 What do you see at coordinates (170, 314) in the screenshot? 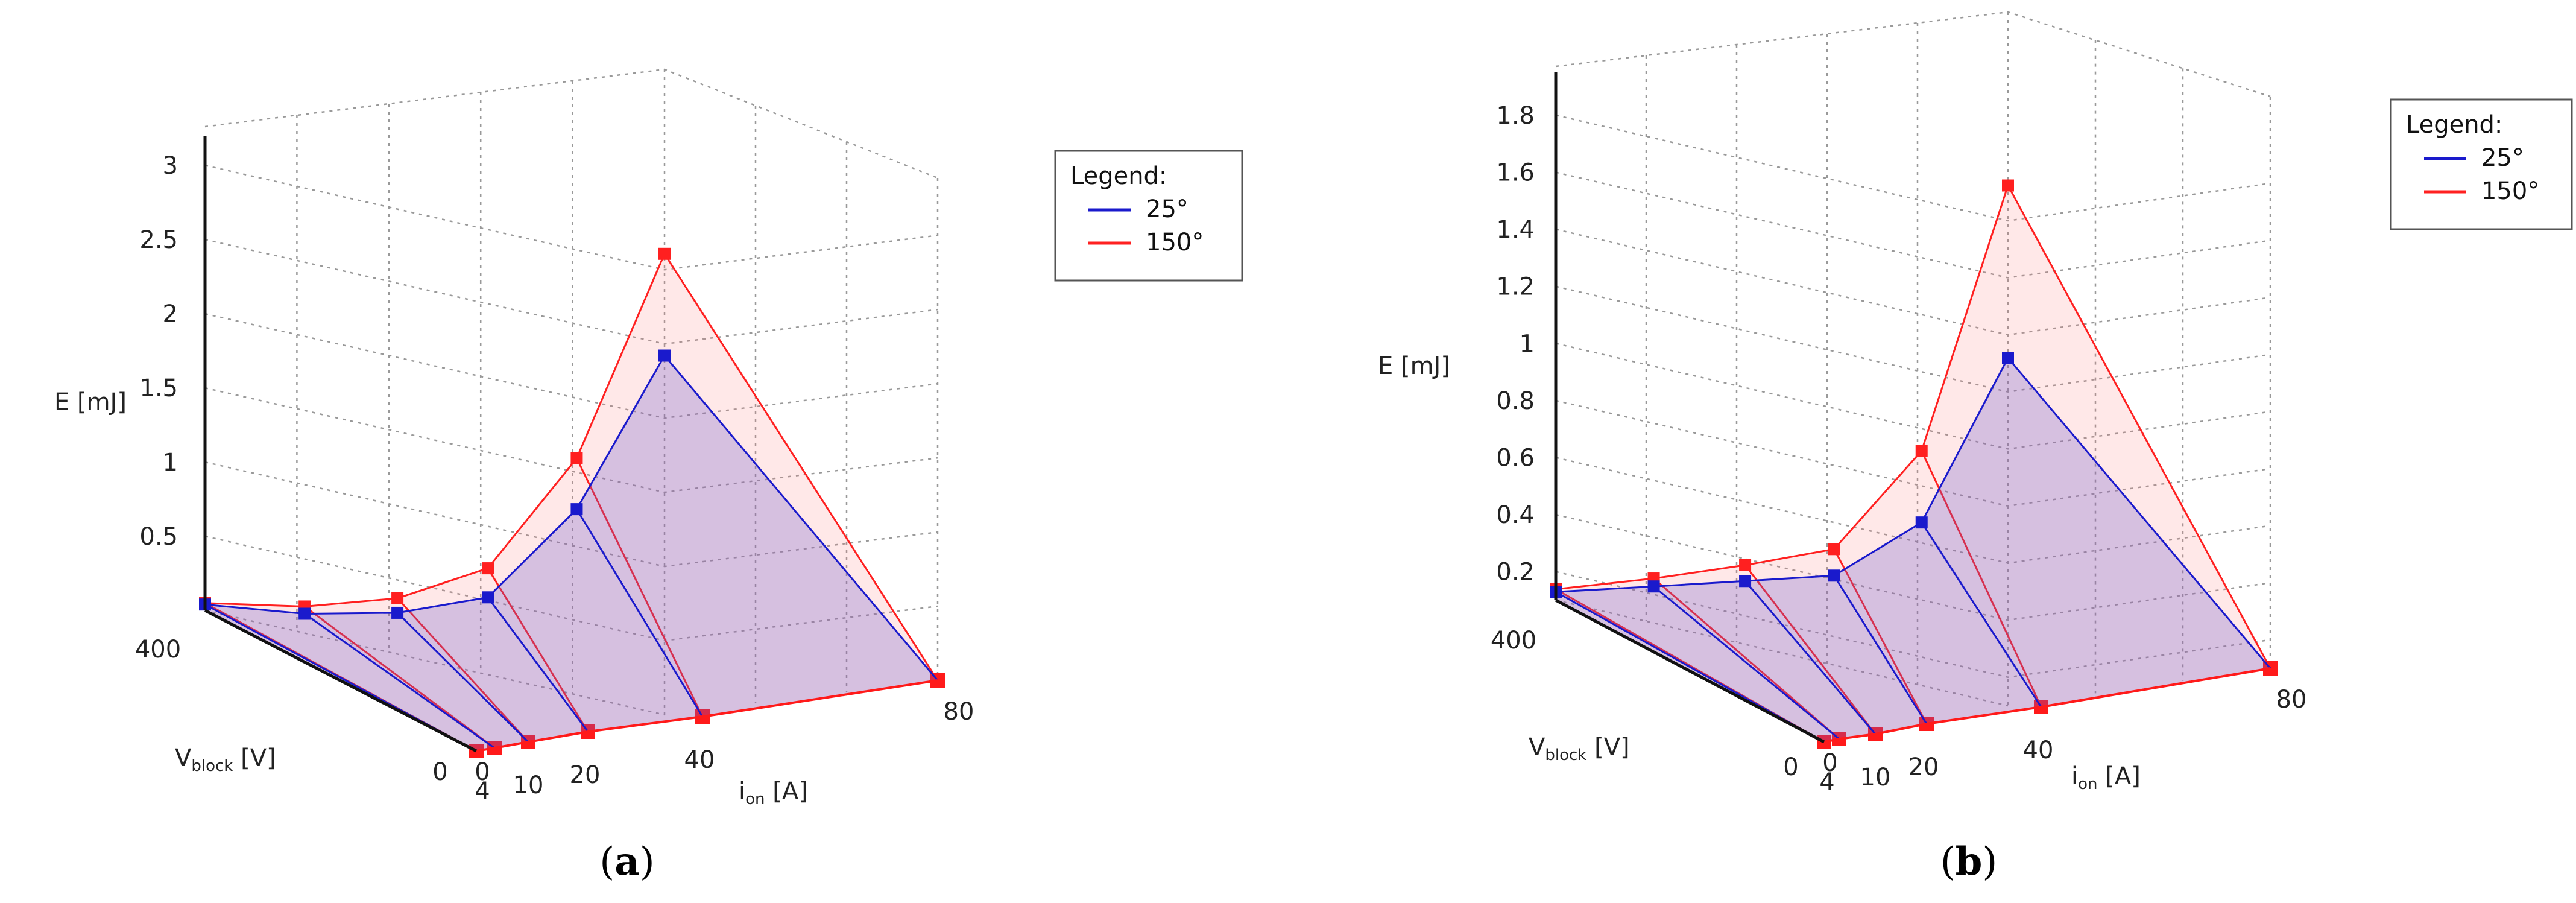
I see `z-tick-label: 2` at bounding box center [170, 314].